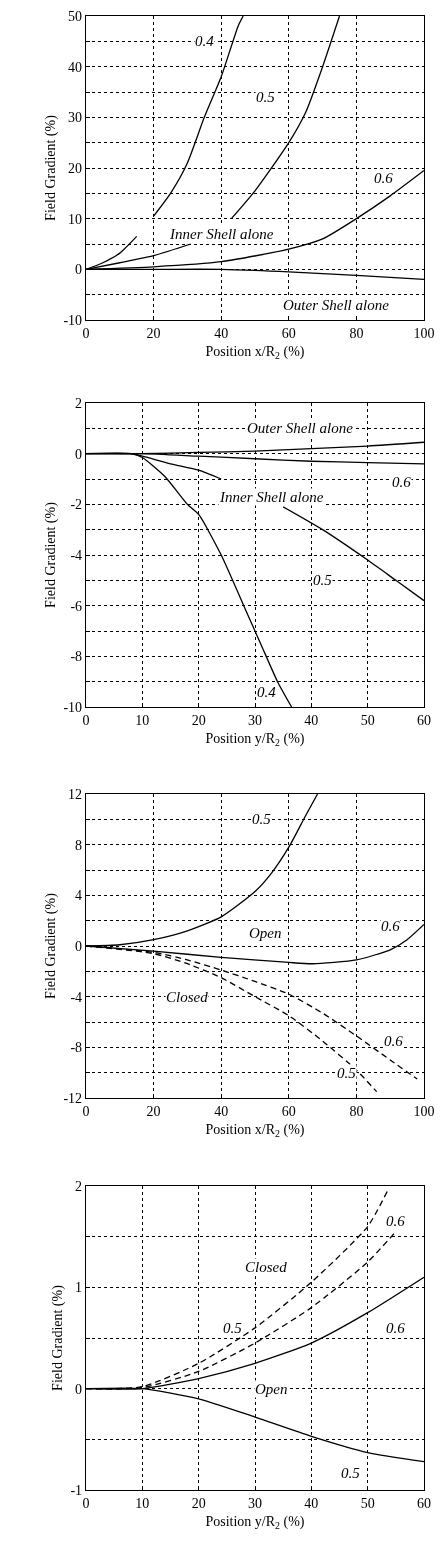  Describe the element at coordinates (79, 1288) in the screenshot. I see `y-tick-label: 1` at that location.